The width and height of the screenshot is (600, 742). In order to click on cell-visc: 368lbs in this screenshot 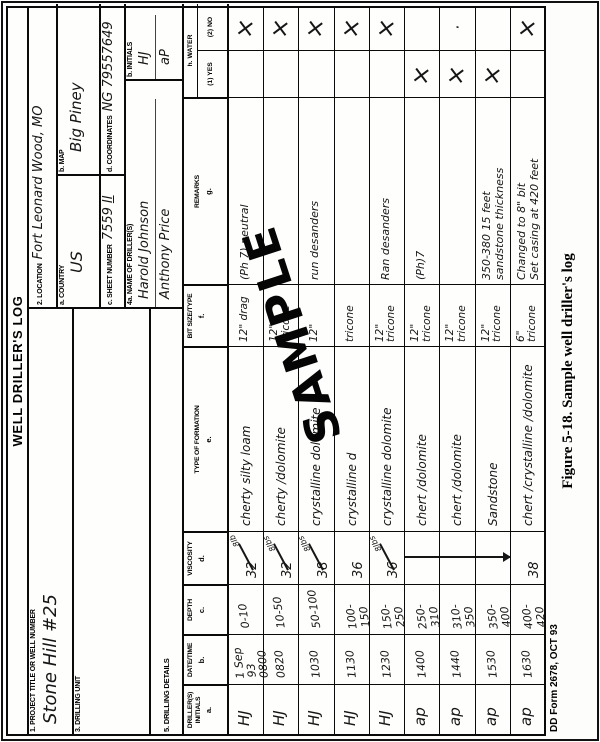, I will do `click(386, 557)`.